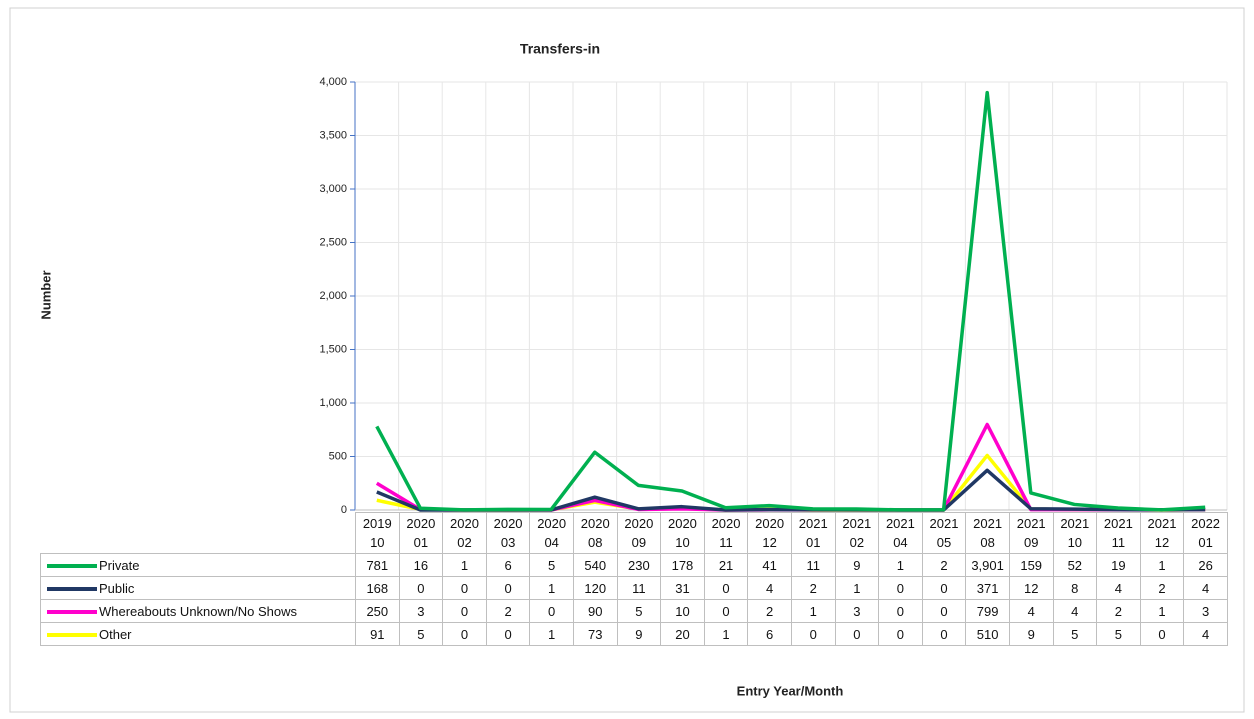 This screenshot has height=719, width=1254. What do you see at coordinates (377, 634) in the screenshot?
I see `table-value: 91` at bounding box center [377, 634].